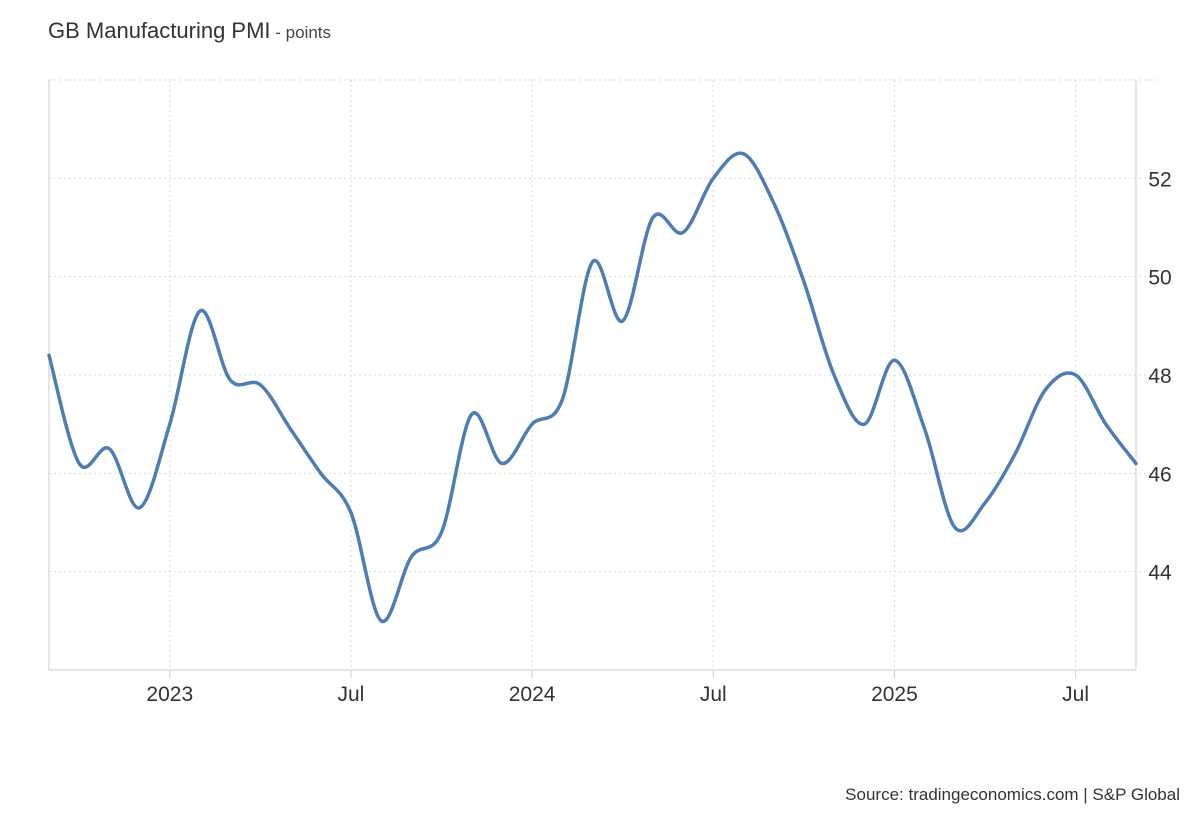  I want to click on chart-title: GB Manufacturing PMI - points, so click(189, 31).